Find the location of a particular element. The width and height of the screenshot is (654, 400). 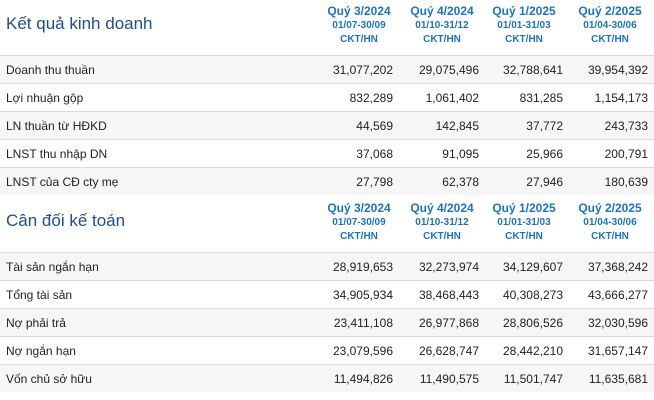

table-cell: 200,791 is located at coordinates (626, 154).